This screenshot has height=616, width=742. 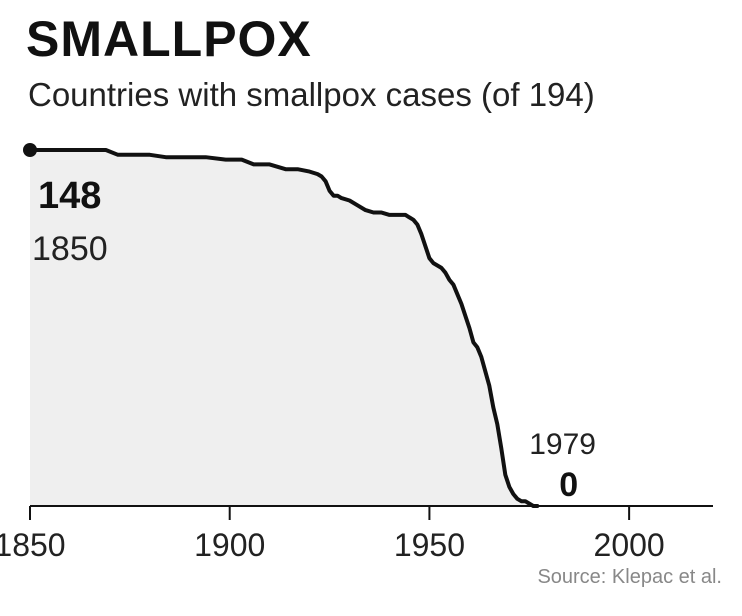 I want to click on start-point-marker, so click(x=30, y=150).